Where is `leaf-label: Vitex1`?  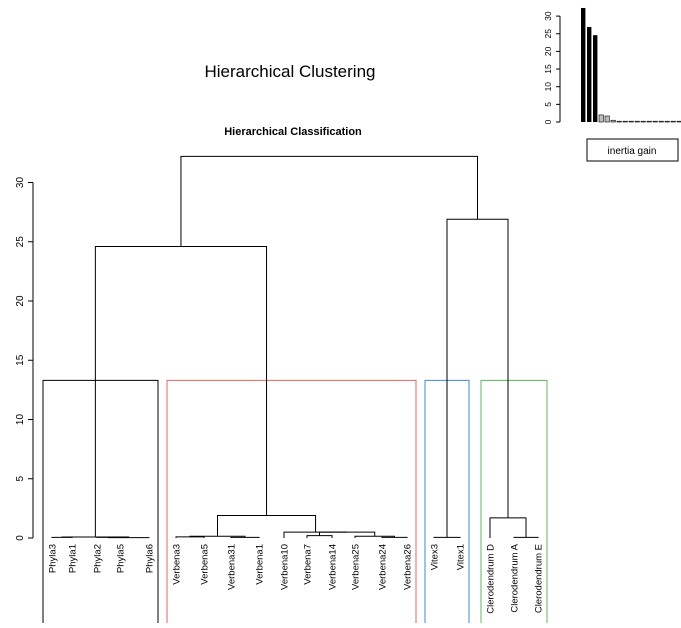 leaf-label: Vitex1 is located at coordinates (461, 557).